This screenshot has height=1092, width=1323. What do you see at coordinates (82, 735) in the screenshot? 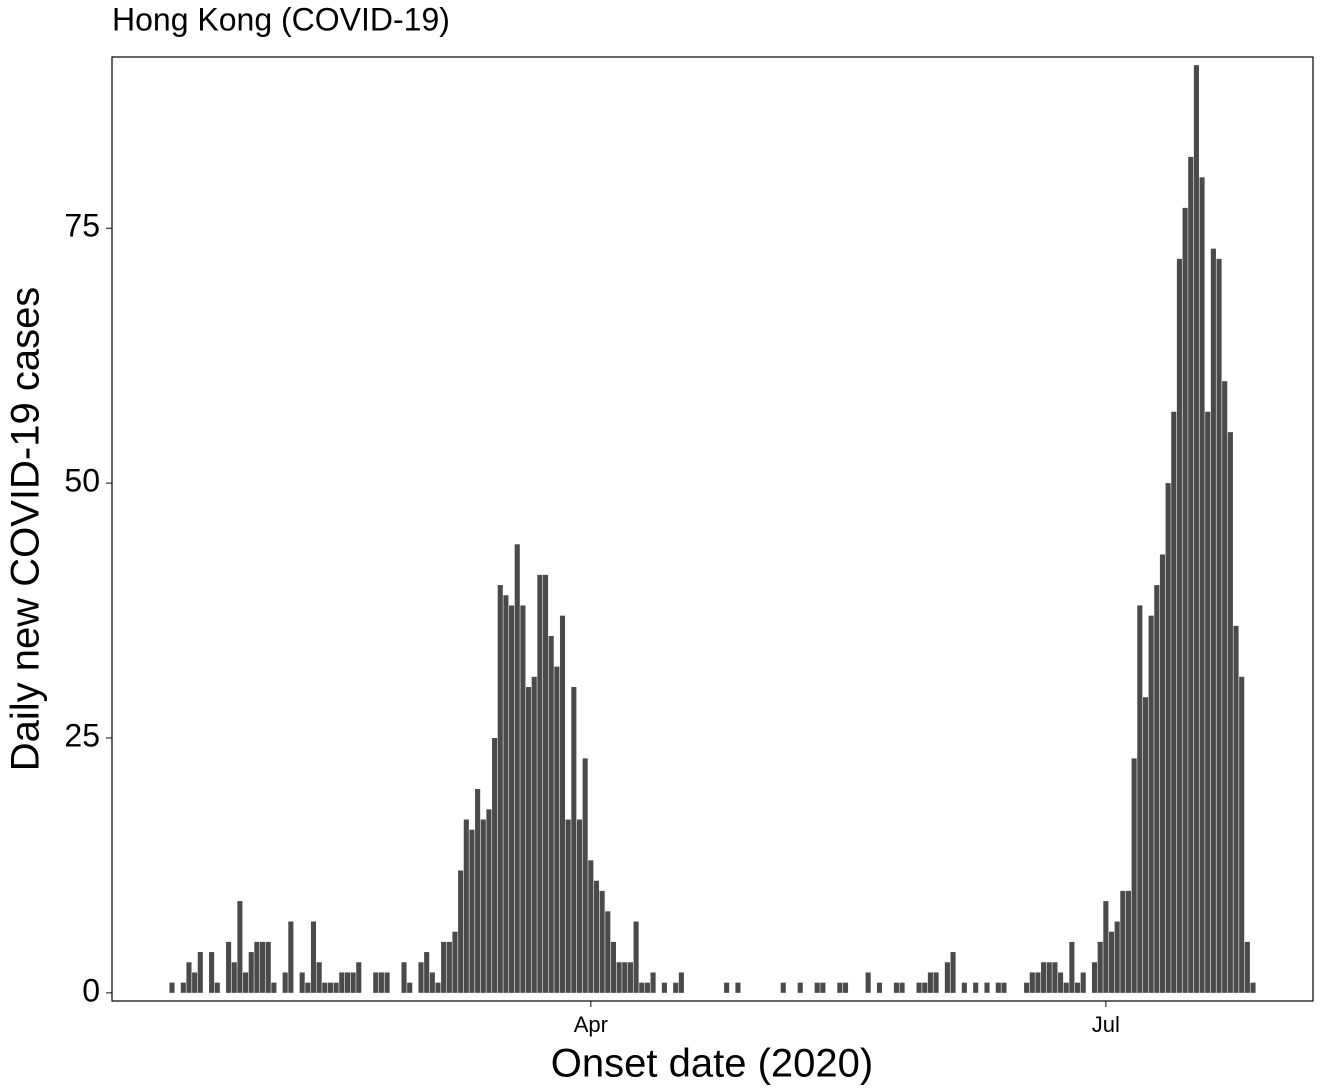
I see `y-tick-label: 25` at bounding box center [82, 735].